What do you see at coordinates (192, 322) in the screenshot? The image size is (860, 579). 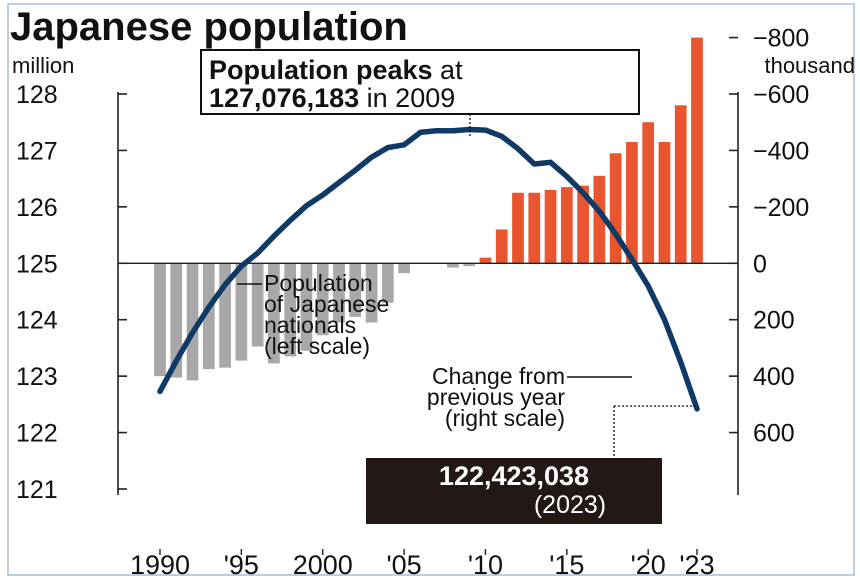 I see `bar-change-1992` at bounding box center [192, 322].